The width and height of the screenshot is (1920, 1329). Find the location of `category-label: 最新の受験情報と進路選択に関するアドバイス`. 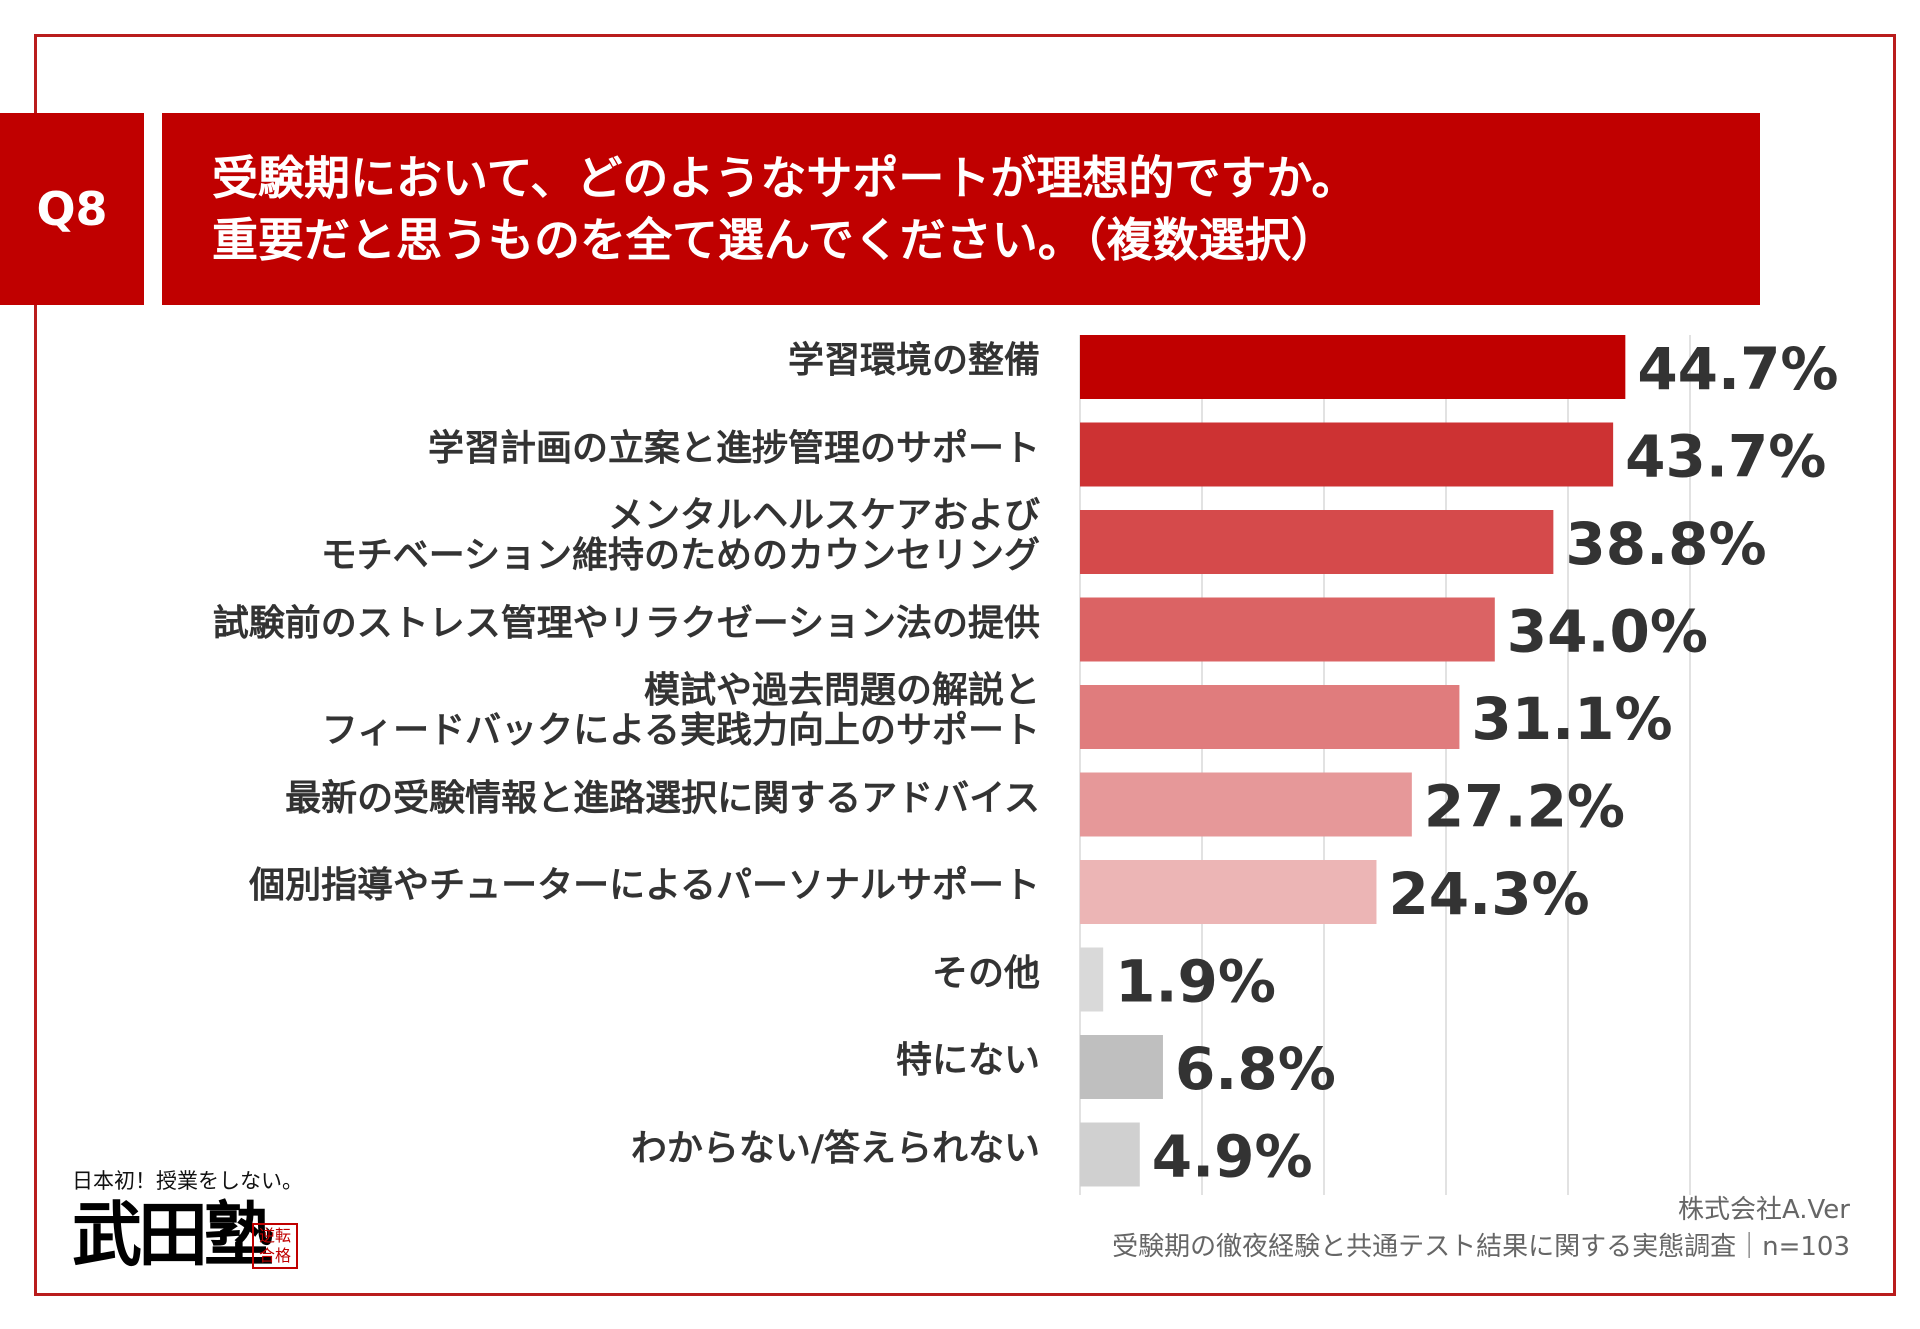

category-label: 最新の受験情報と進路選択に関するアドバイス is located at coordinates (662, 798).